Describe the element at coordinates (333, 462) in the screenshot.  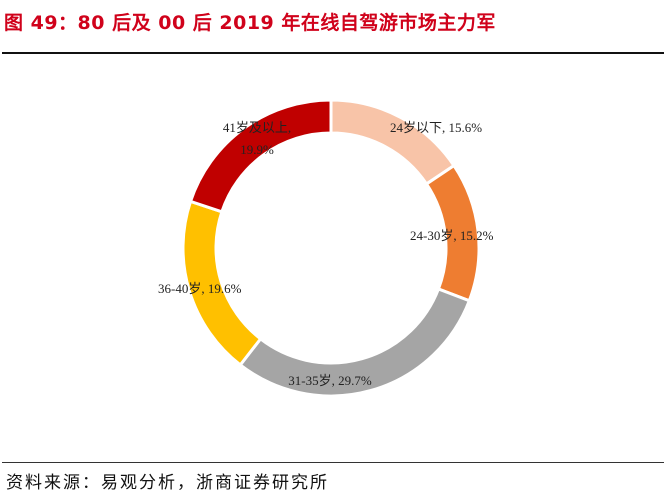
I see `source-divider` at that location.